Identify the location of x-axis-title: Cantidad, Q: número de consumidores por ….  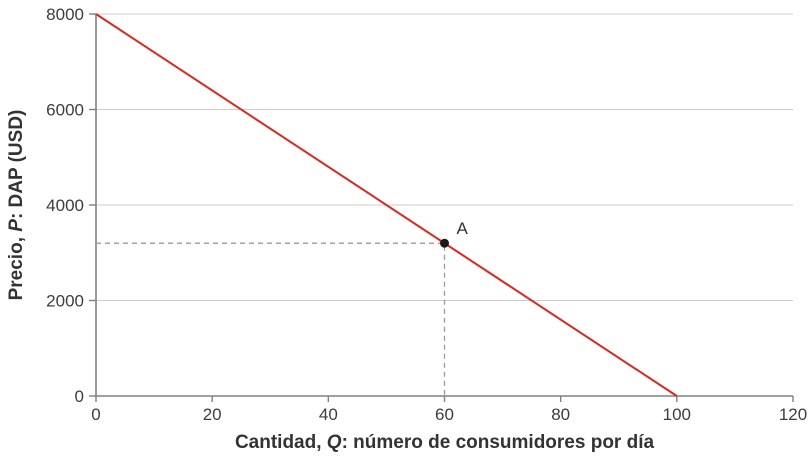
(445, 442).